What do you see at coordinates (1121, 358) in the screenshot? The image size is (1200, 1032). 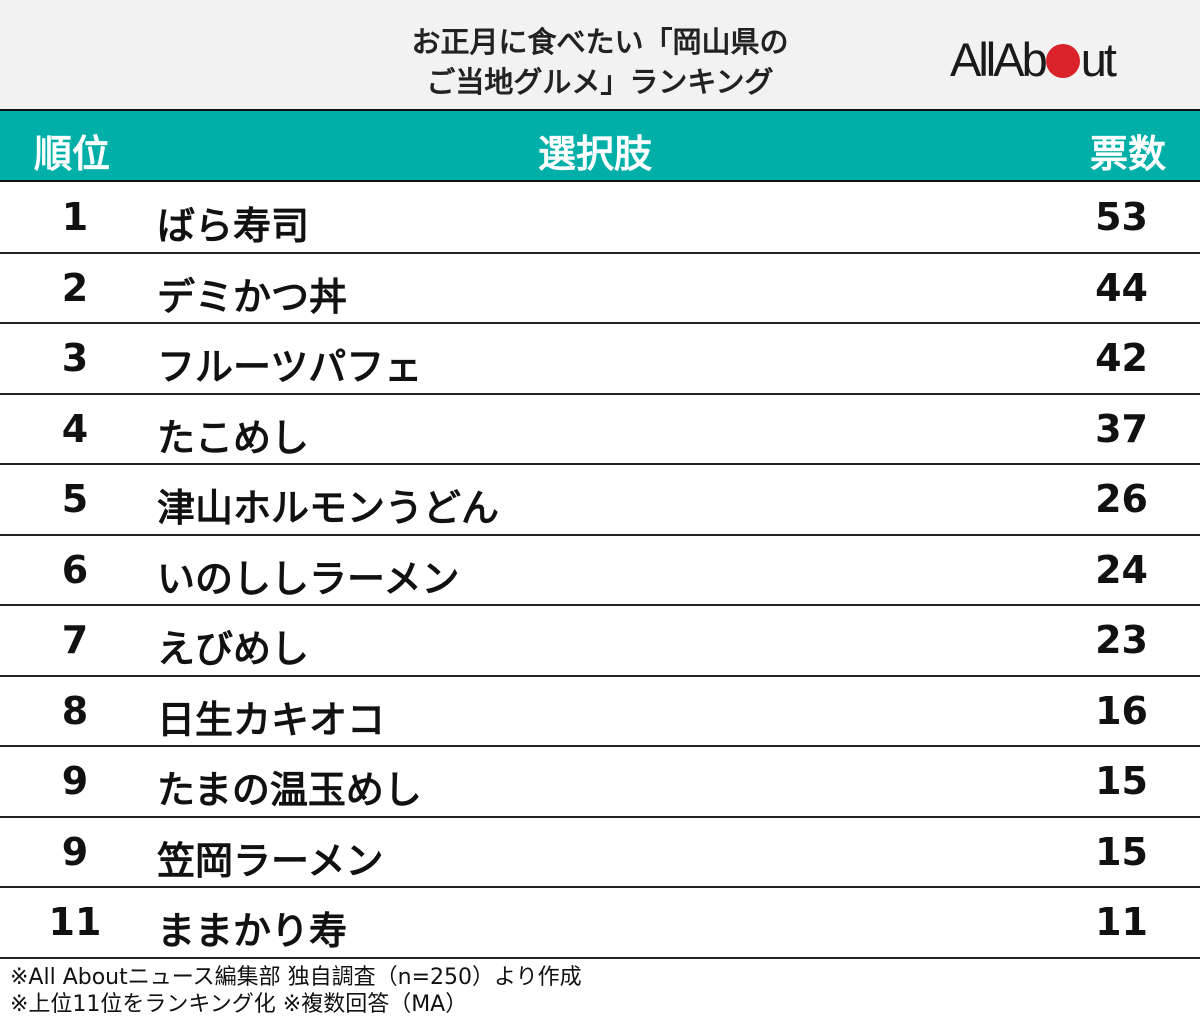 I see `votes-cell: 42` at bounding box center [1121, 358].